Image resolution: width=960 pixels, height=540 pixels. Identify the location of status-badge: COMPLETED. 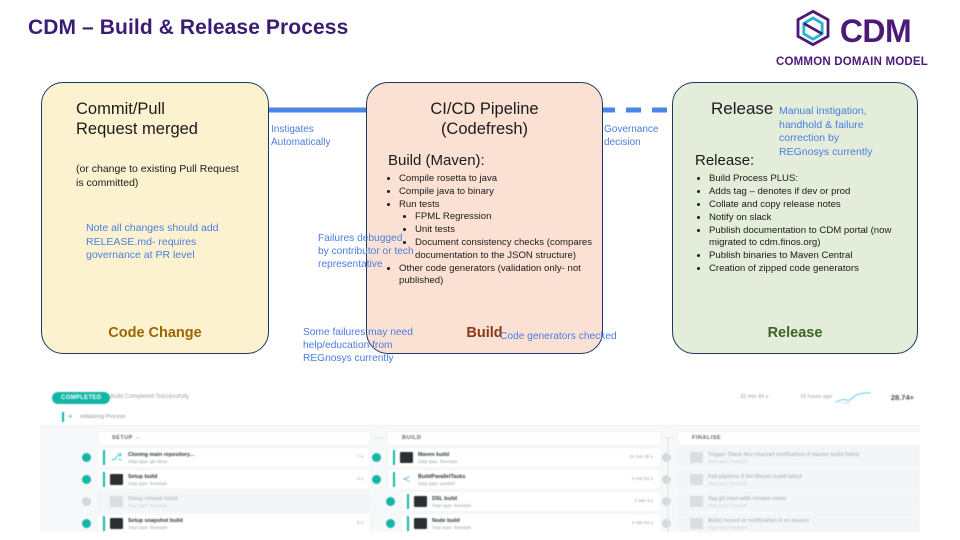
(81, 398).